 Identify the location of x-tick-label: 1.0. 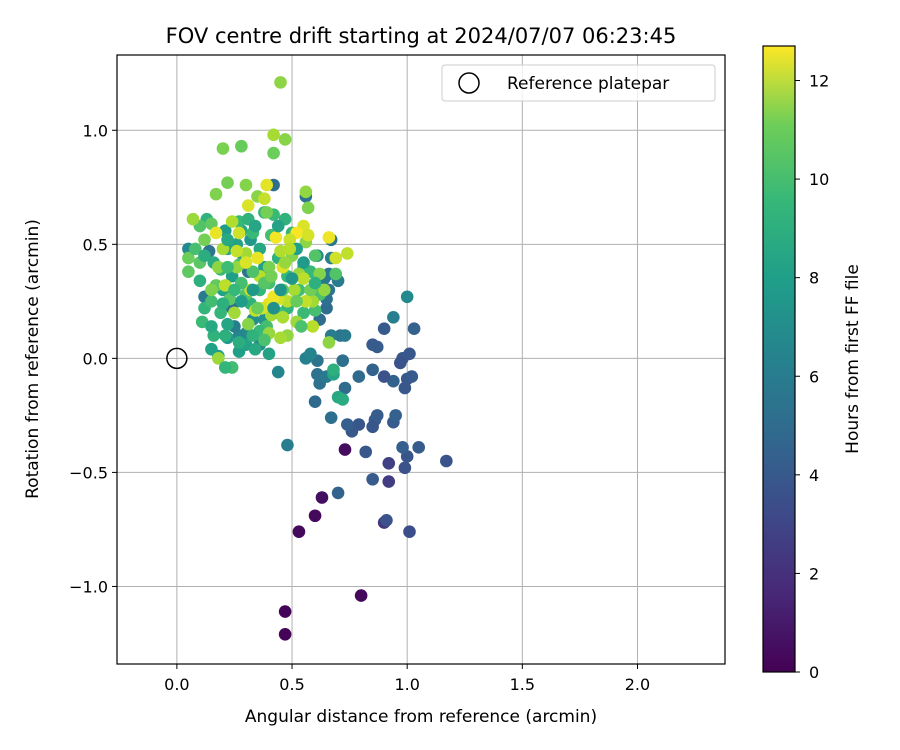
(406, 684).